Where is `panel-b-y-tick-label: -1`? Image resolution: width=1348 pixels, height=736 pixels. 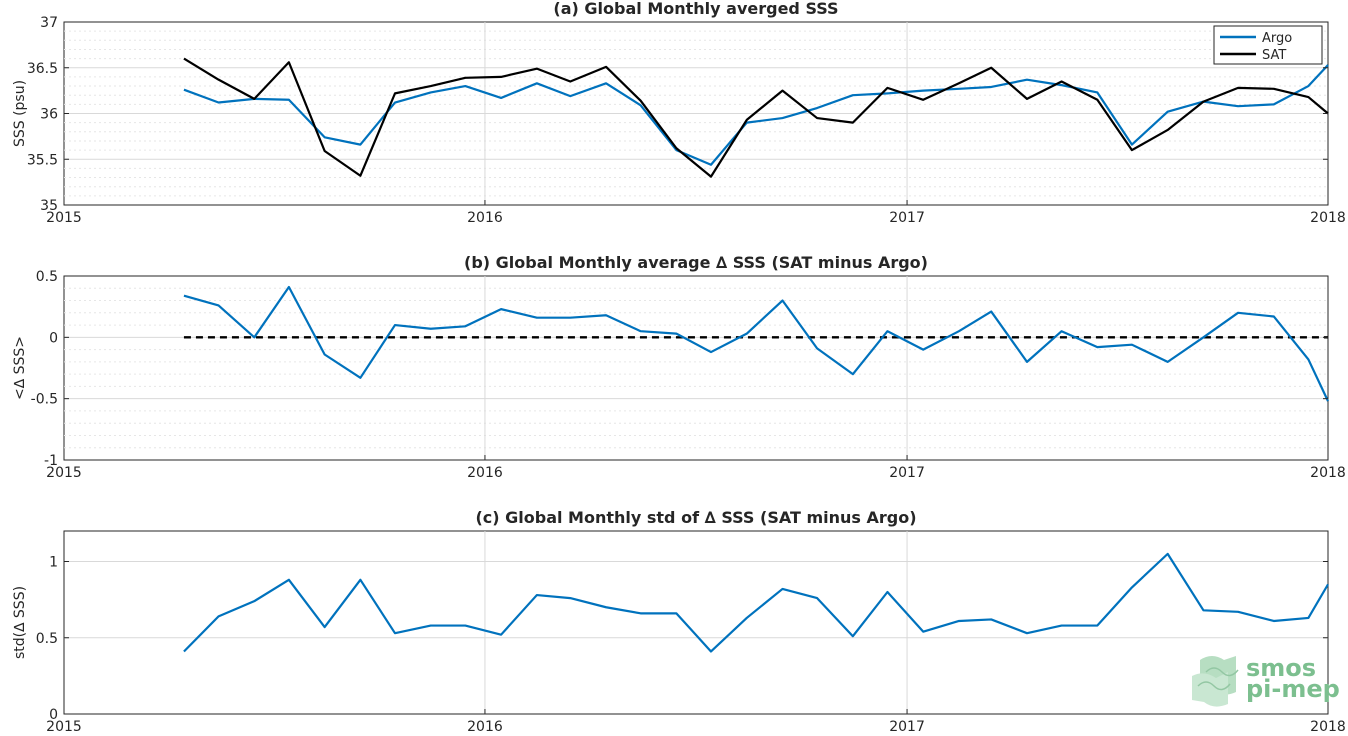 panel-b-y-tick-label: -1 is located at coordinates (51, 461).